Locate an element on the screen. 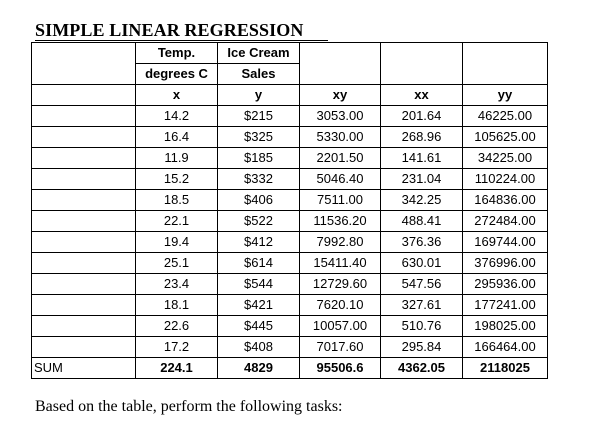 The width and height of the screenshot is (599, 426). sum-label: SUM is located at coordinates (83, 368).